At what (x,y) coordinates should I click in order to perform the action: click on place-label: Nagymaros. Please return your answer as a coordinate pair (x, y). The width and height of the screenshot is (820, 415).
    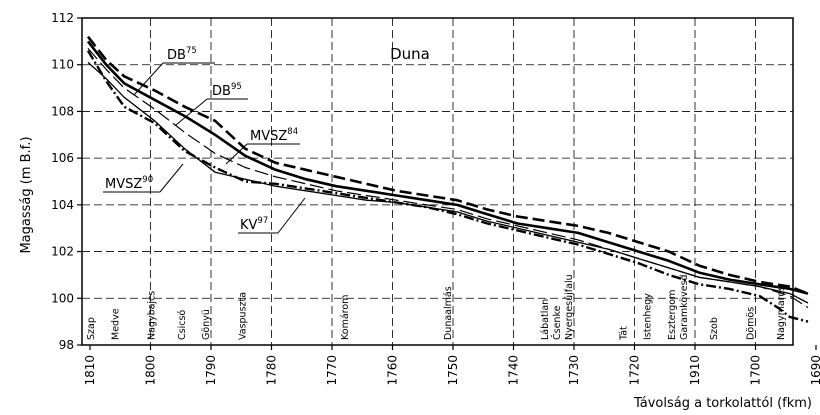
    Looking at the image, I should click on (781, 313).